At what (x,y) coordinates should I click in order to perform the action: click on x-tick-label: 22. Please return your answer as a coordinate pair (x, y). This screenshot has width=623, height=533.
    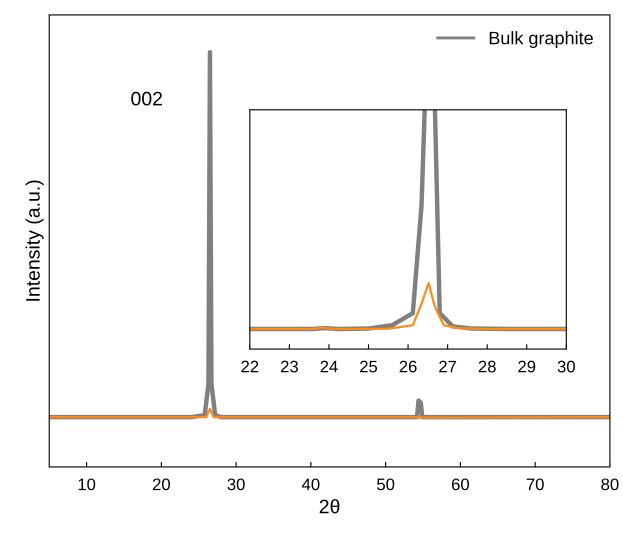
    Looking at the image, I should click on (249, 366).